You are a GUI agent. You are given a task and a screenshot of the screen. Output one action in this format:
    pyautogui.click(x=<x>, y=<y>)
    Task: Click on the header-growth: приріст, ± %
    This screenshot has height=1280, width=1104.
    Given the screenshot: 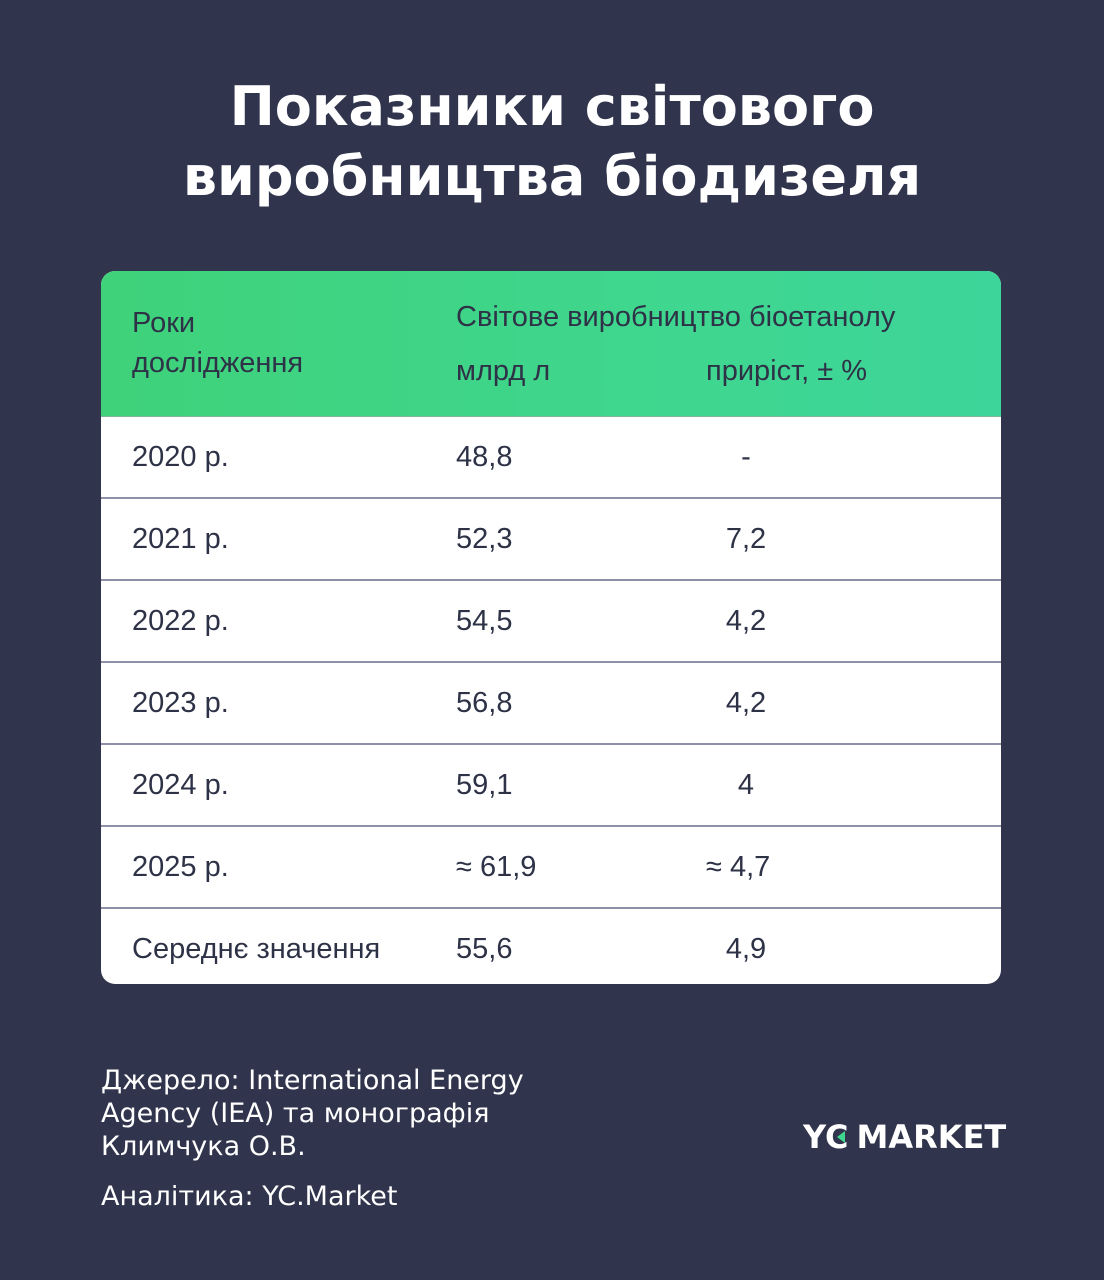 What is the action you would take?
    pyautogui.click(x=787, y=371)
    